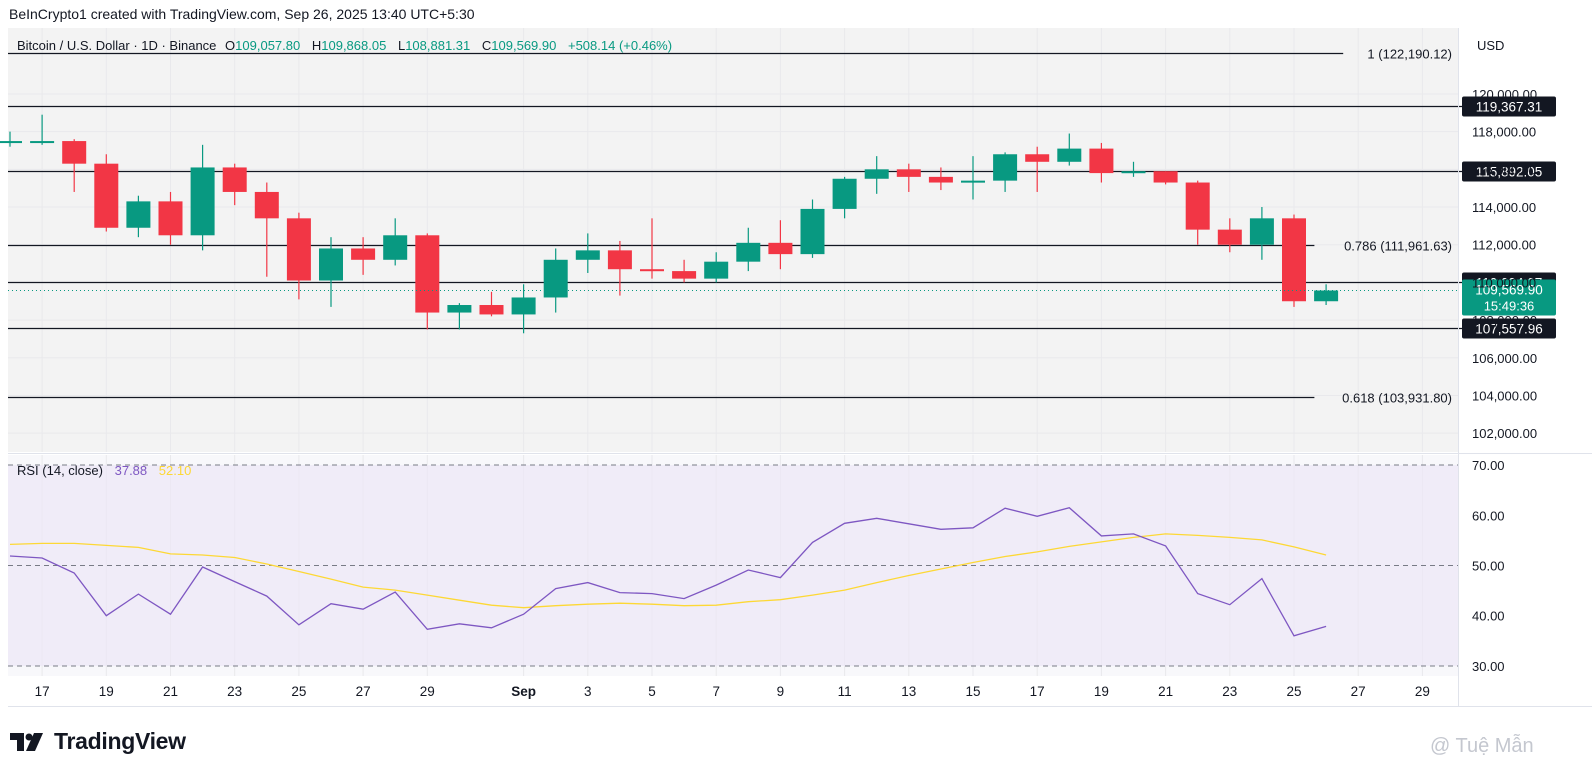  I want to click on price-axis-tick: 112,000.00, so click(1504, 245).